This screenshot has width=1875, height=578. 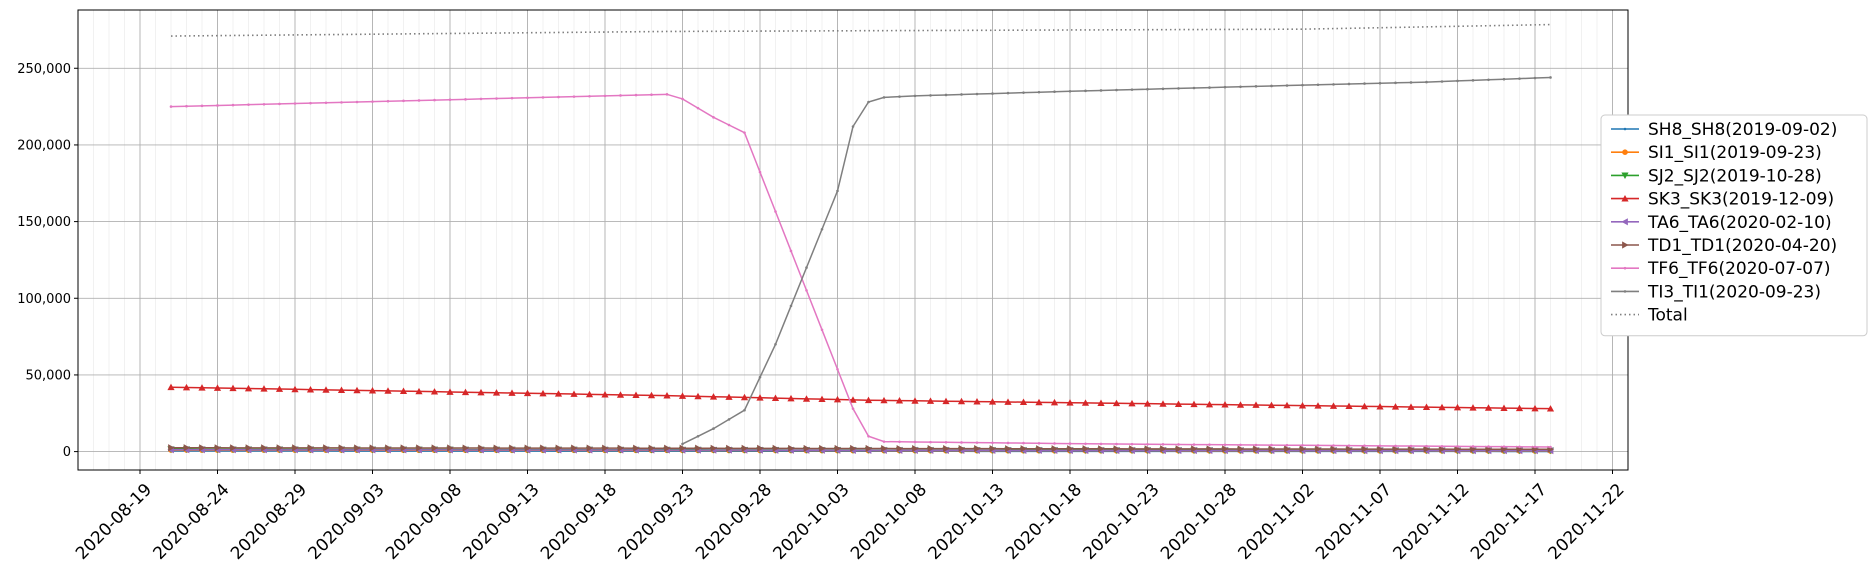 What do you see at coordinates (114, 522) in the screenshot?
I see `x-tick-label: 2020-08-19` at bounding box center [114, 522].